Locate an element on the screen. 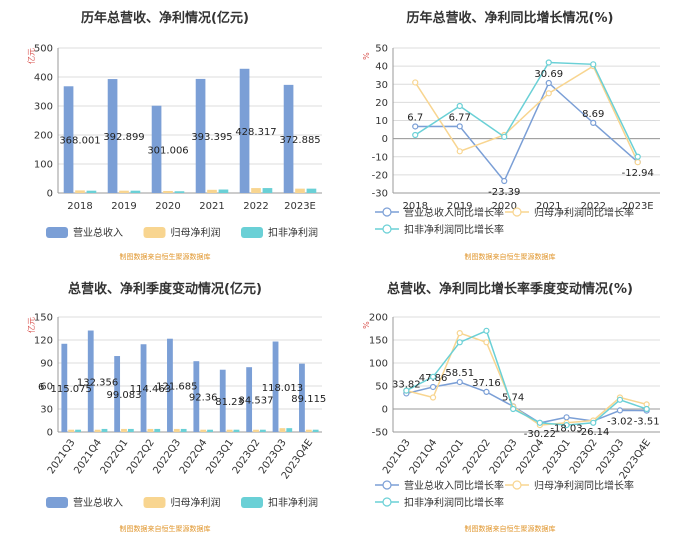 The width and height of the screenshot is (700, 547). data-label: 115.075 is located at coordinates (71, 389).